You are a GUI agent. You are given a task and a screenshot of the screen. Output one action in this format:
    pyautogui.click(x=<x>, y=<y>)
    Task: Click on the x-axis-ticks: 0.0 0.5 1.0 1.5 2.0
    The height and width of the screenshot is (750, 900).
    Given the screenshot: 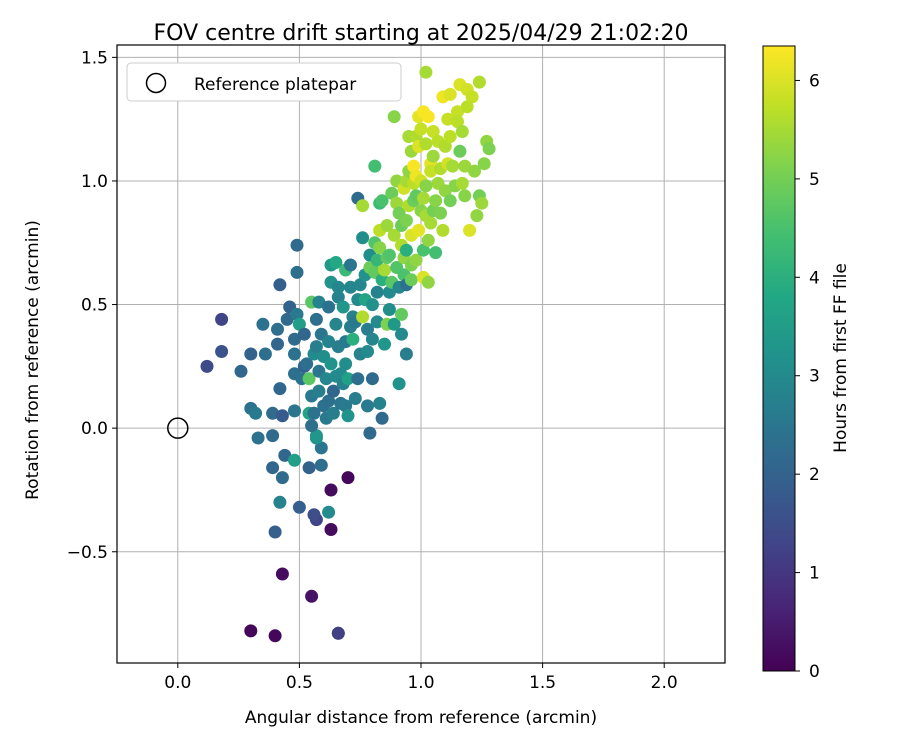 What is the action you would take?
    pyautogui.click(x=421, y=678)
    